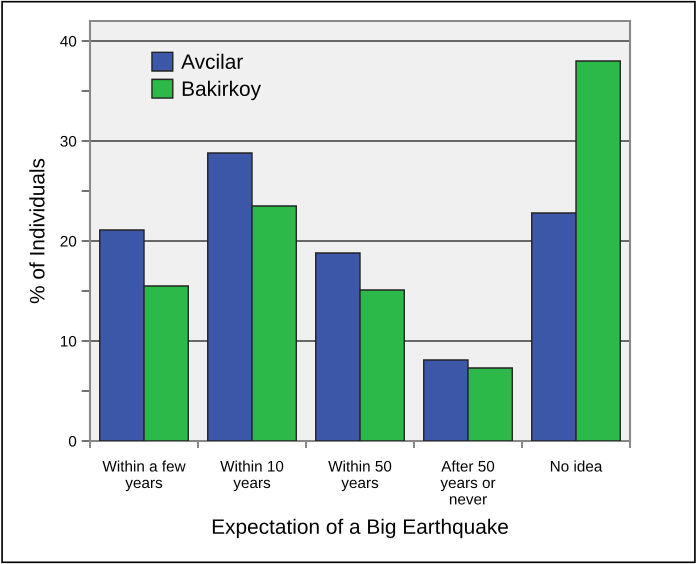  What do you see at coordinates (72, 441) in the screenshot?
I see `y-tick-label: 0` at bounding box center [72, 441].